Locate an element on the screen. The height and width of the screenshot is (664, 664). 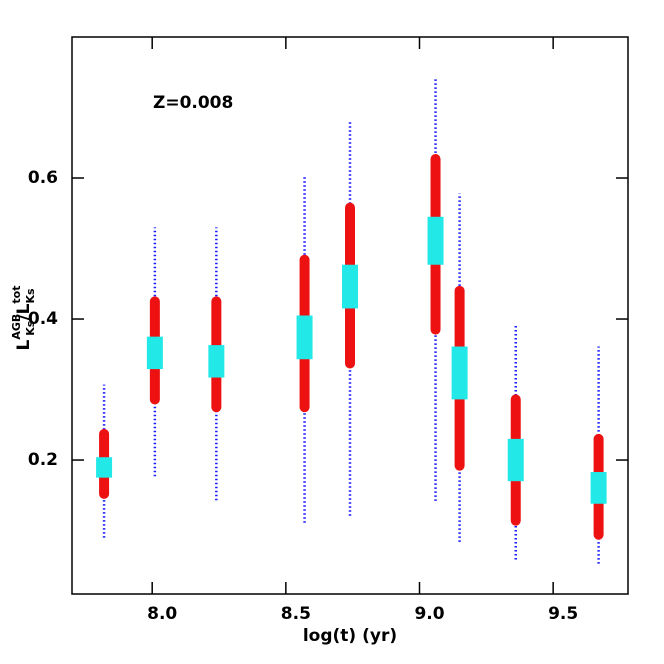
y-label-part: / is located at coordinates (24, 317).